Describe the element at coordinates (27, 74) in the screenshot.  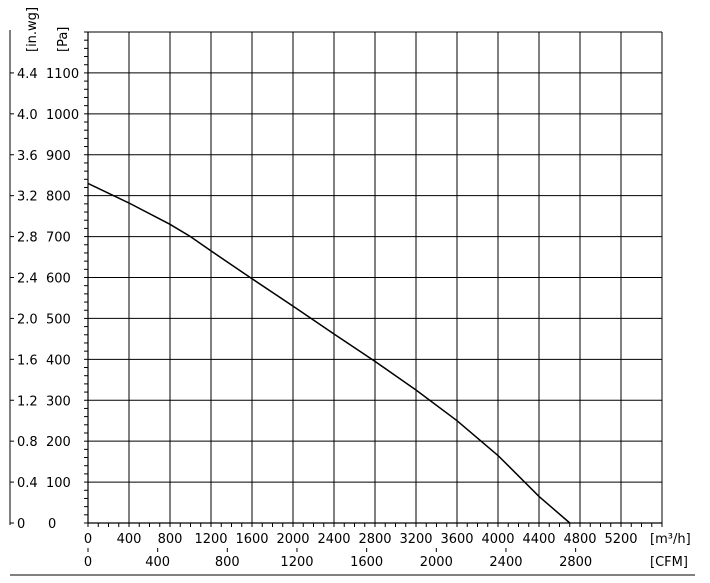
I see `y-tick-label-inwg: 4.4` at that location.